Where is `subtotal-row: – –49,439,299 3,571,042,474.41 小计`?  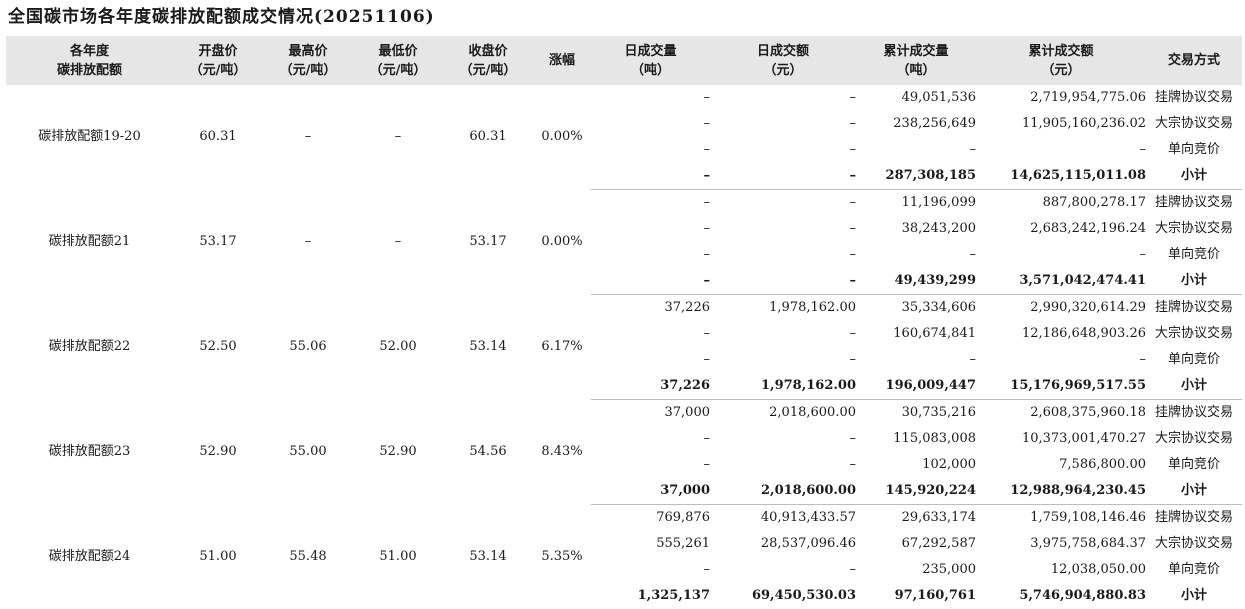
subtotal-row: – –49,439,299 3,571,042,474.41 小计 is located at coordinates (624, 281).